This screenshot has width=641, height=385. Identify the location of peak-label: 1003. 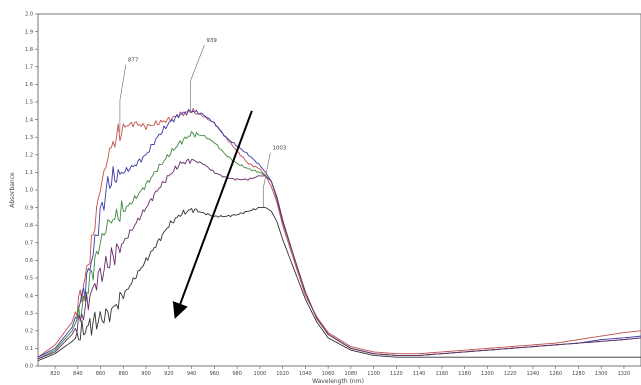
(279, 149).